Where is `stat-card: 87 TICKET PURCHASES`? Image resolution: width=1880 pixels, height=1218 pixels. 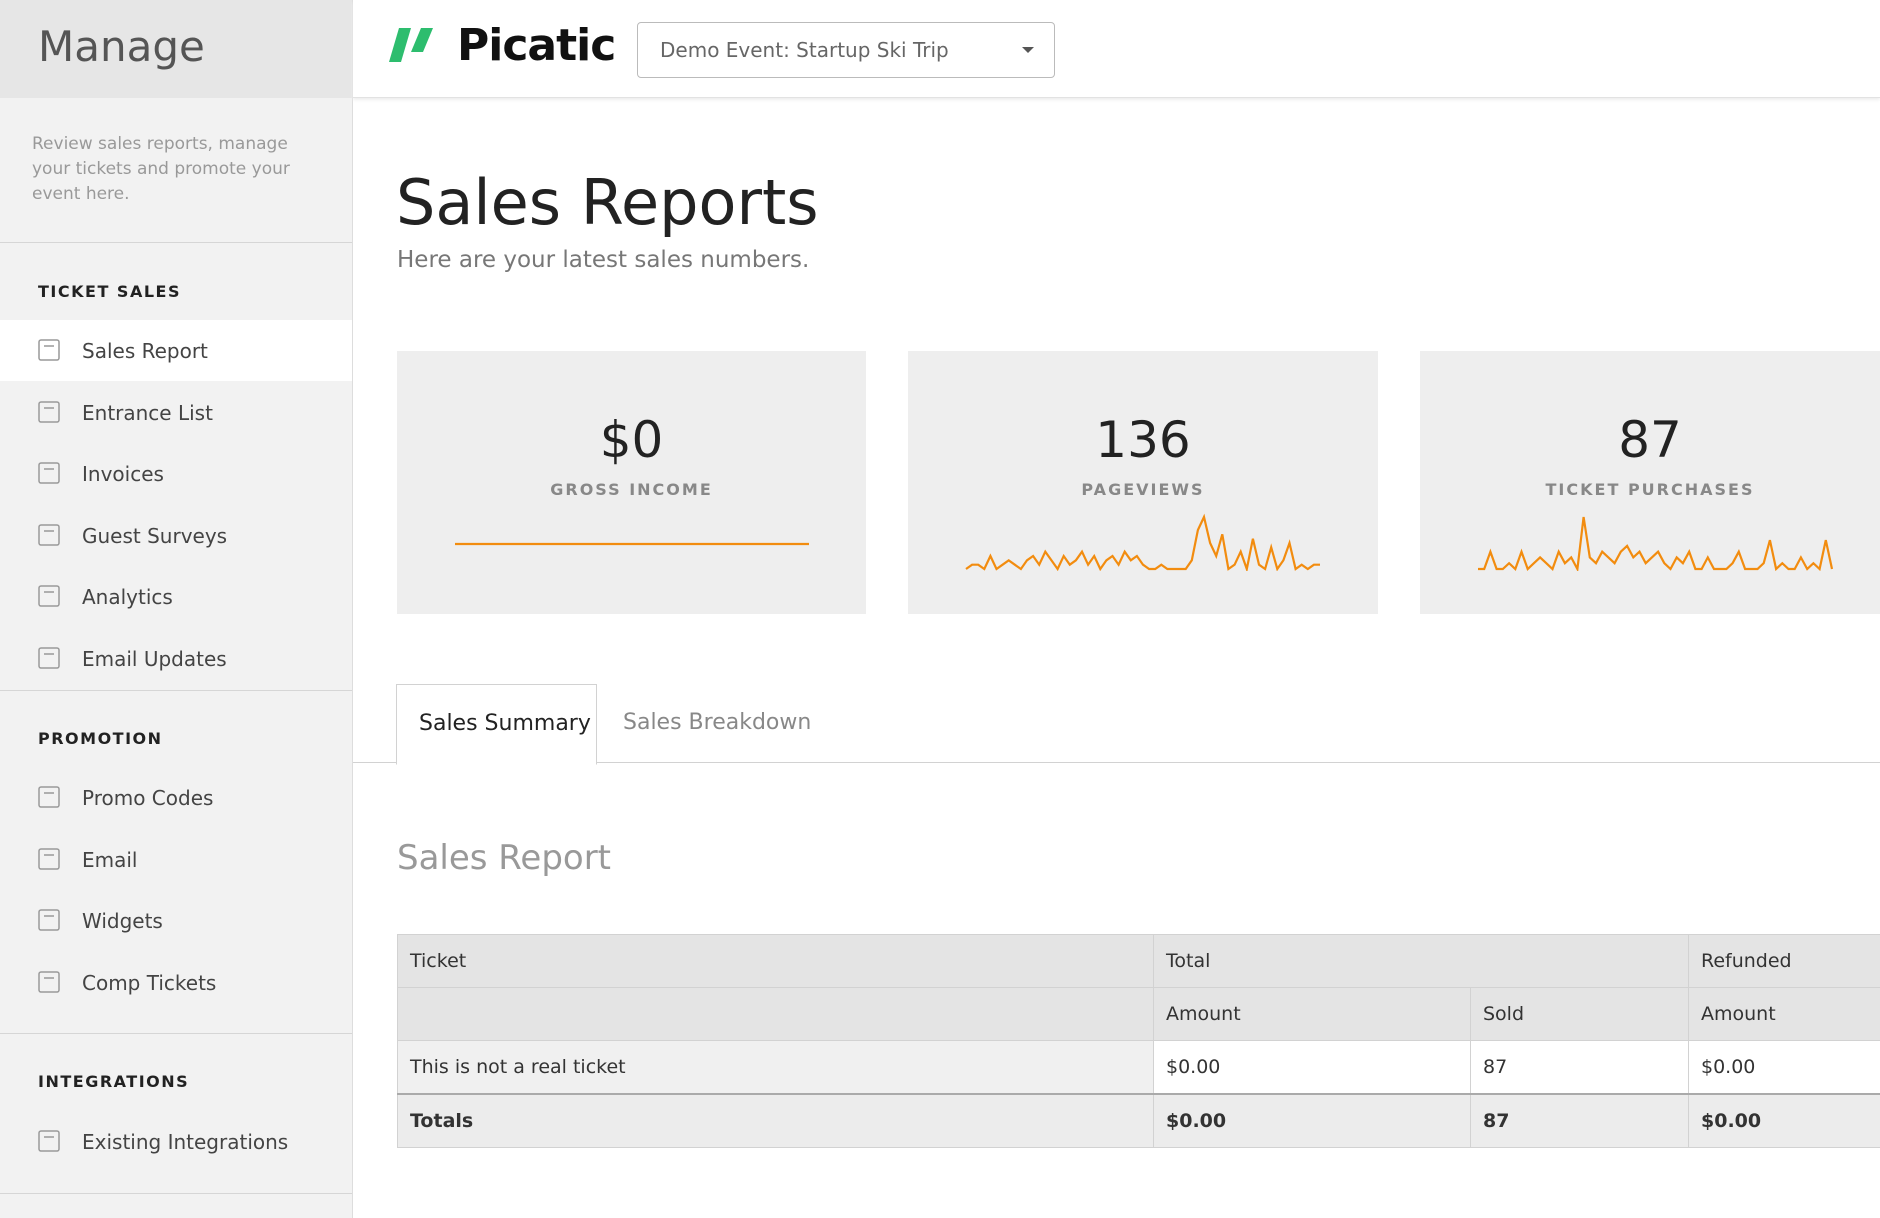 stat-card: 87 TICKET PURCHASES is located at coordinates (1650, 482).